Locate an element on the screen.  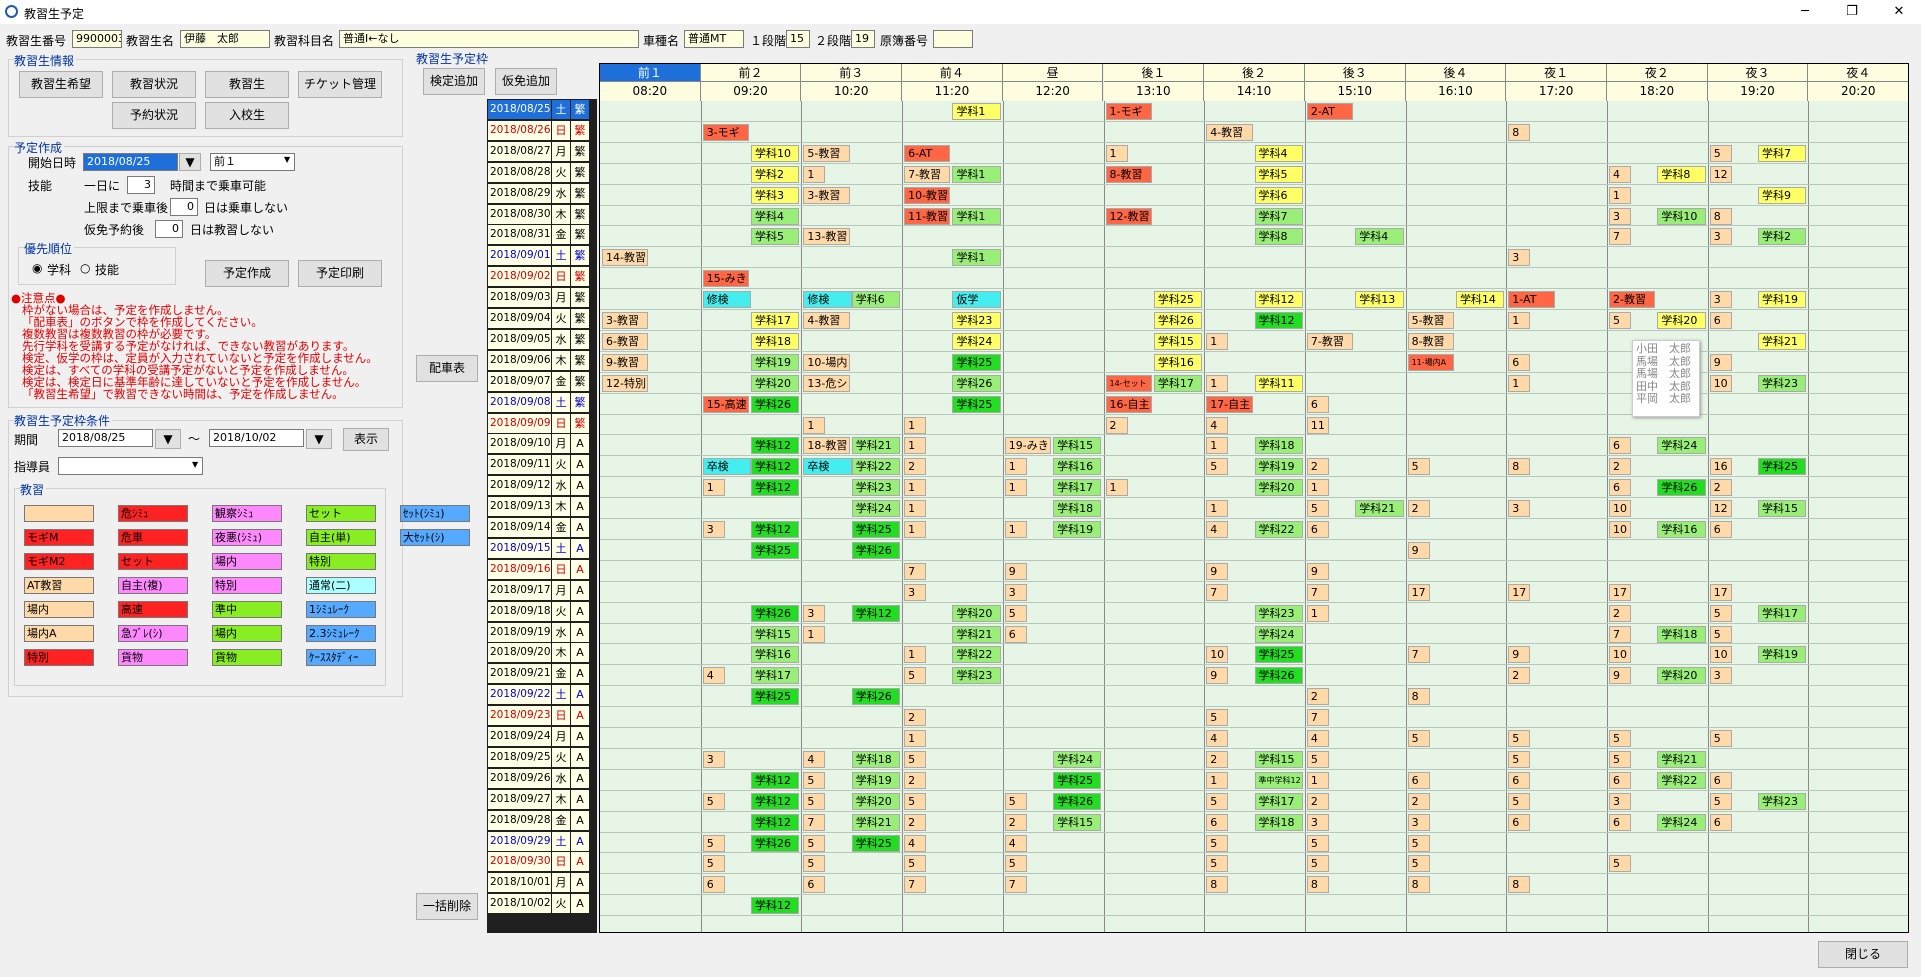
schedule-cell: 6-AT is located at coordinates (927, 153).